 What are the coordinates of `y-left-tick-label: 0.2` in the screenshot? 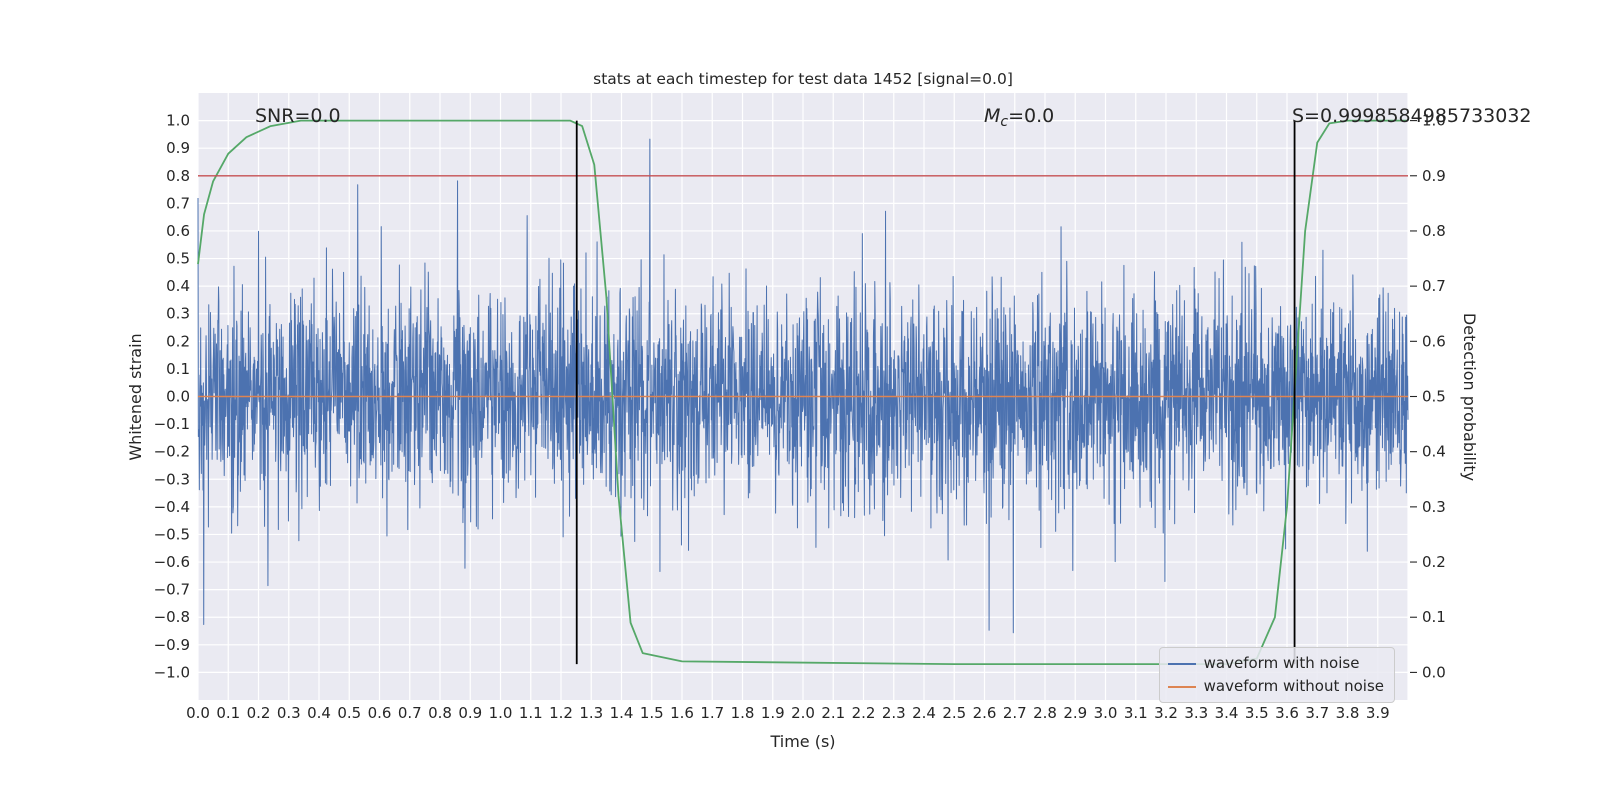 It's located at (178, 341).